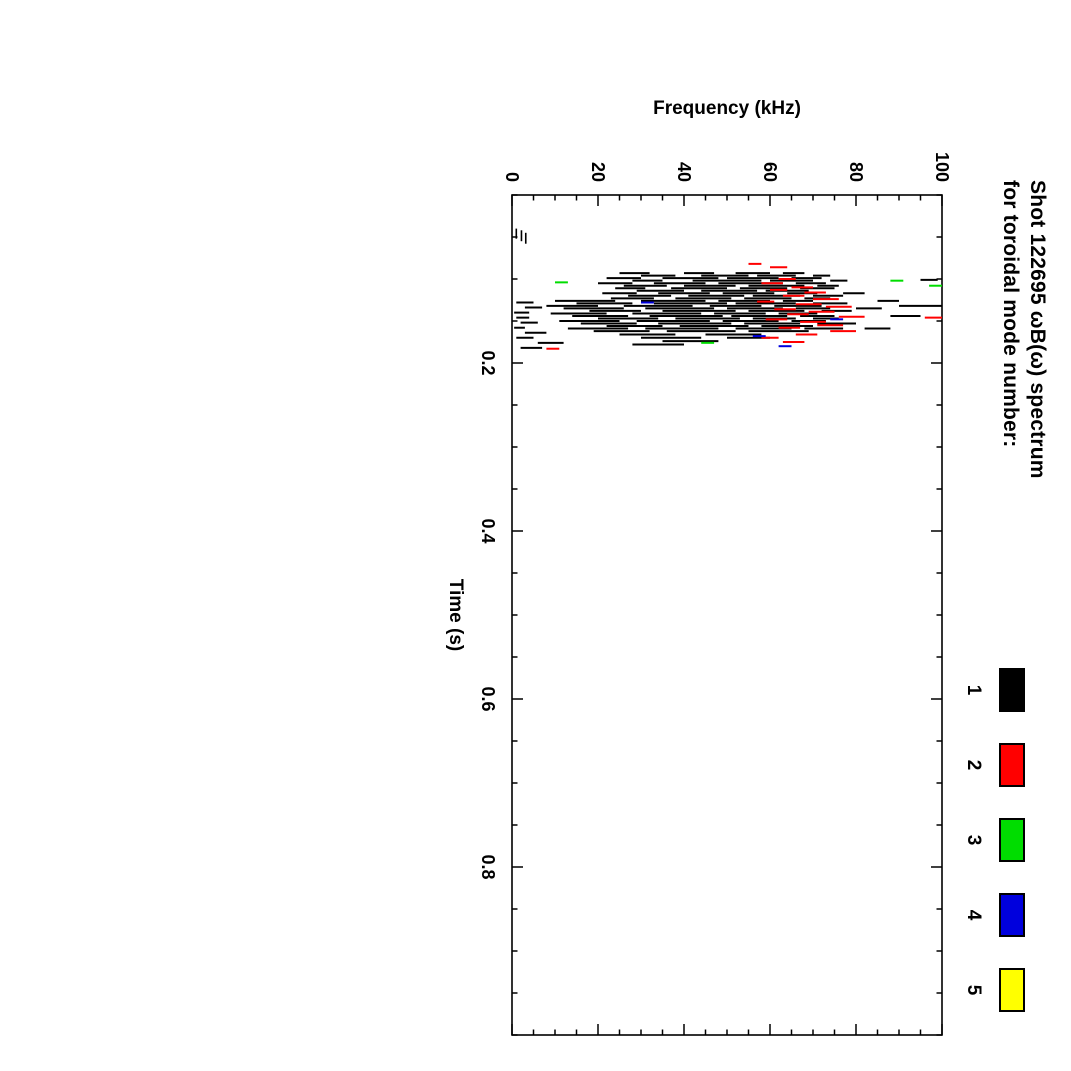 The width and height of the screenshot is (1071, 1071). What do you see at coordinates (598, 172) in the screenshot?
I see `svg-text: 20` at bounding box center [598, 172].